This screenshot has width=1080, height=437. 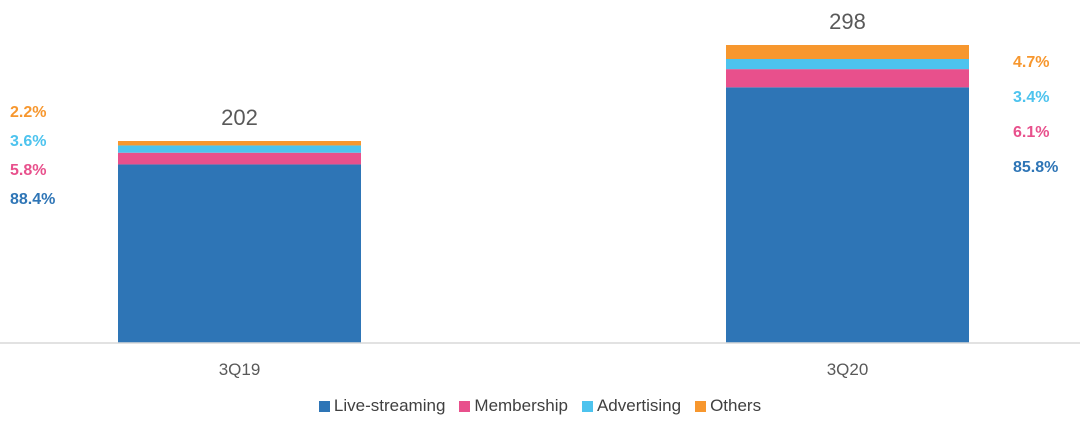 What do you see at coordinates (28, 112) in the screenshot?
I see `pct-label-others-3q19: 2.2%` at bounding box center [28, 112].